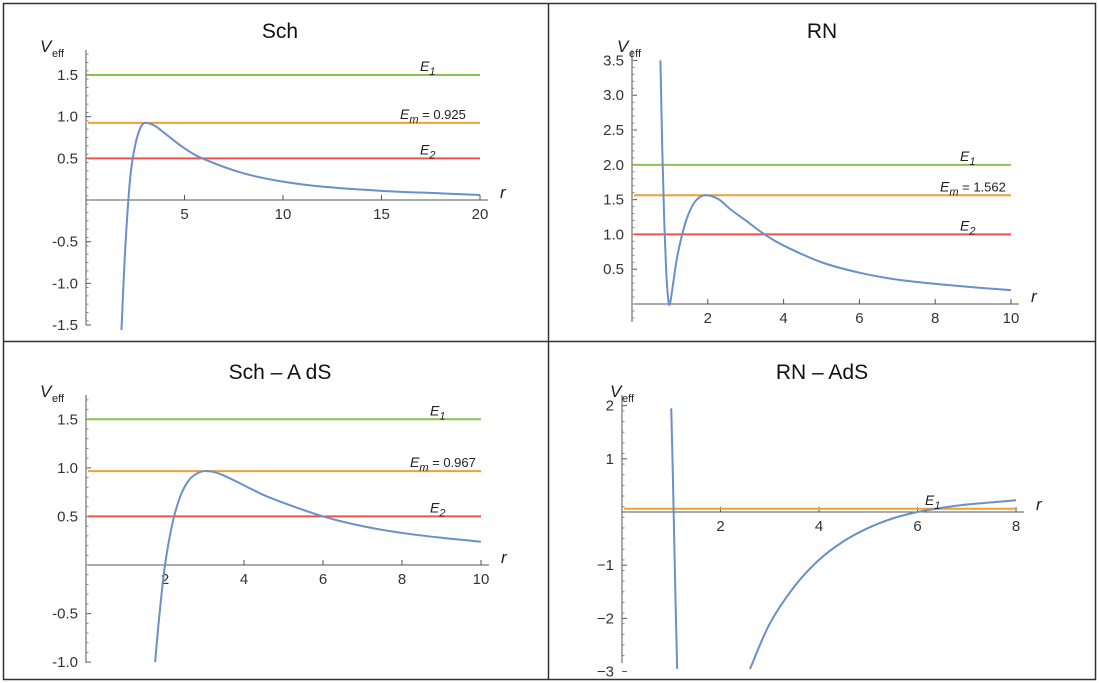  What do you see at coordinates (280, 31) in the screenshot?
I see `panel-title: Sch` at bounding box center [280, 31].